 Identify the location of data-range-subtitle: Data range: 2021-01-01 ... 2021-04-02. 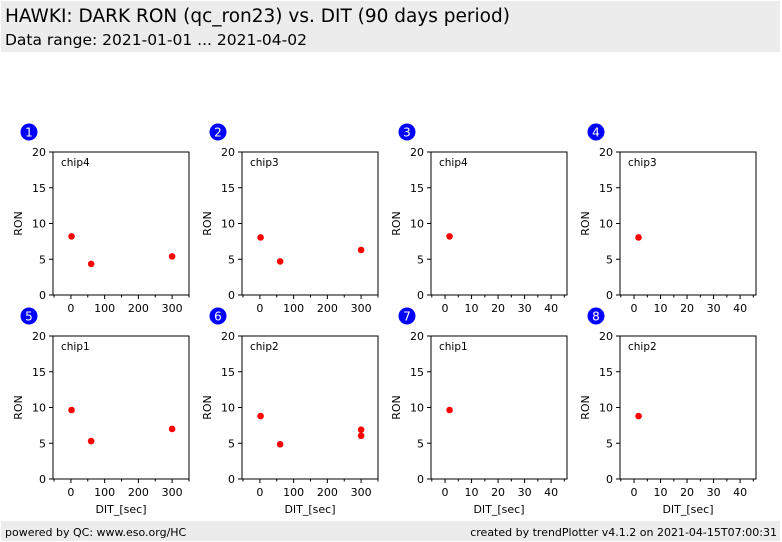
(156, 40).